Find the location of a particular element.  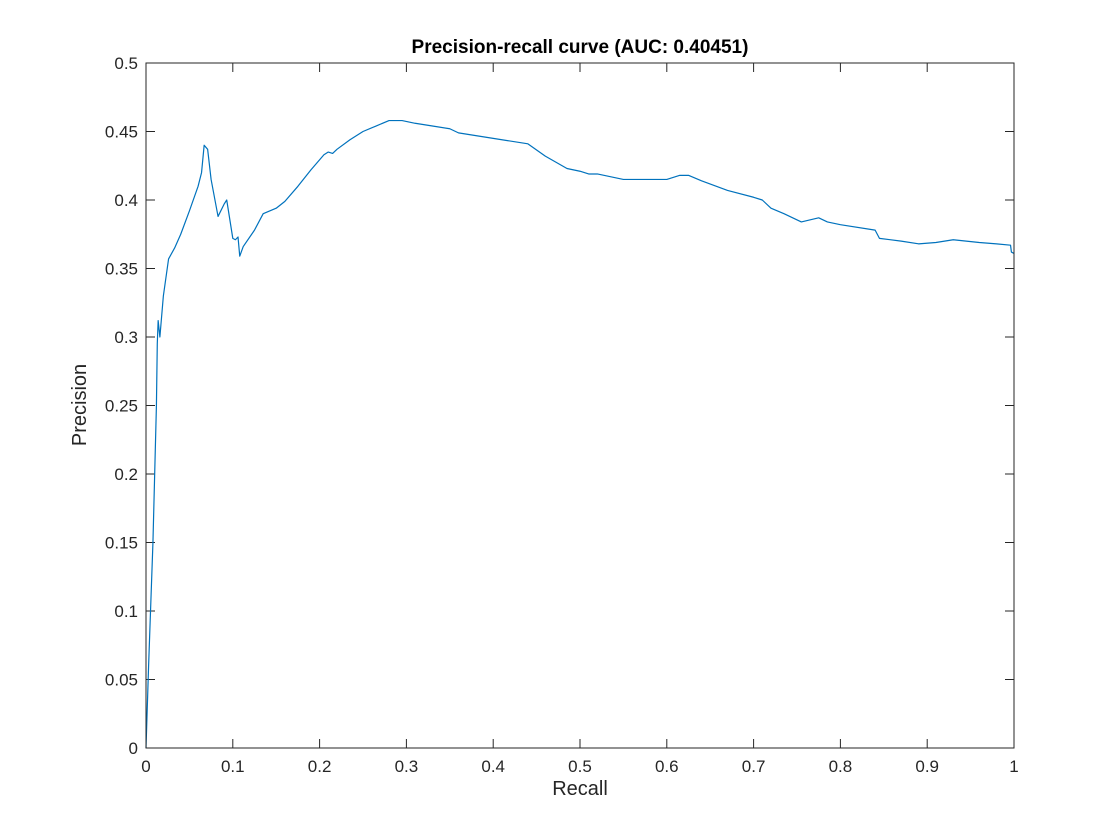

x-tick-label: 1 is located at coordinates (1013, 766).